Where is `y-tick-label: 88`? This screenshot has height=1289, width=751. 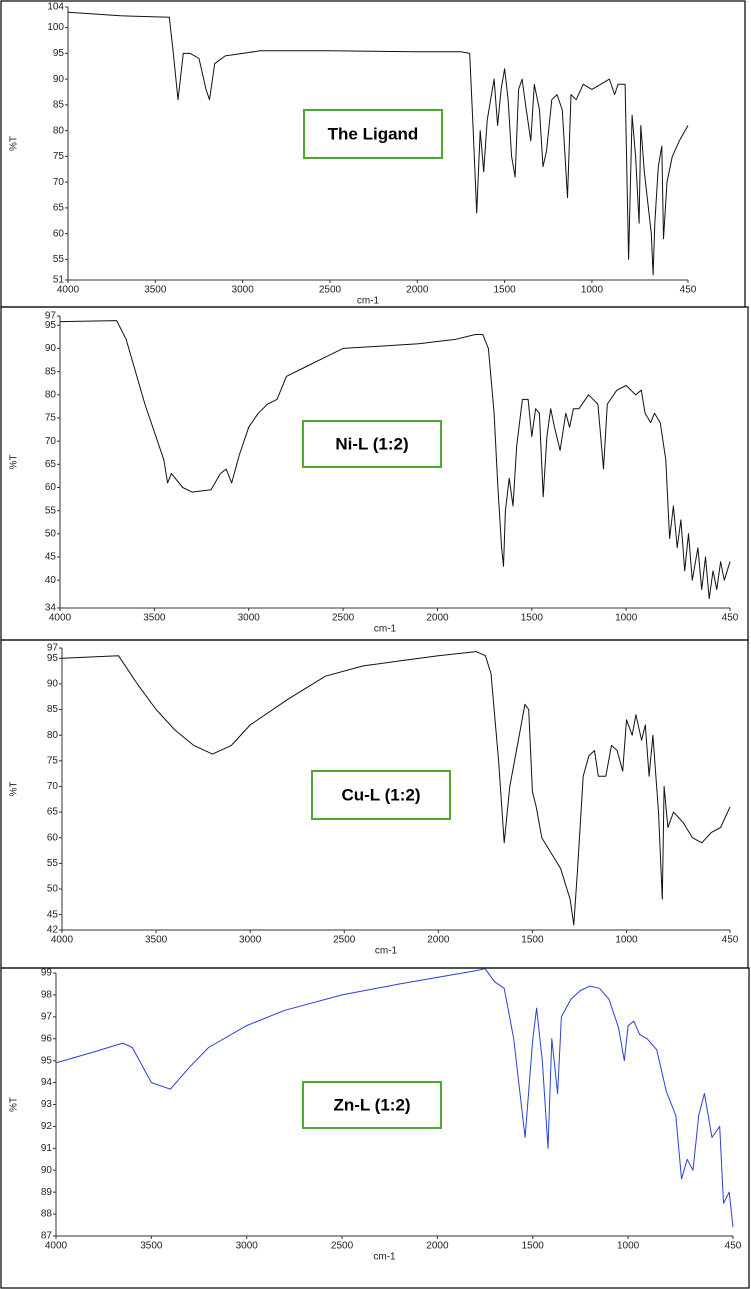 y-tick-label: 88 is located at coordinates (47, 1214).